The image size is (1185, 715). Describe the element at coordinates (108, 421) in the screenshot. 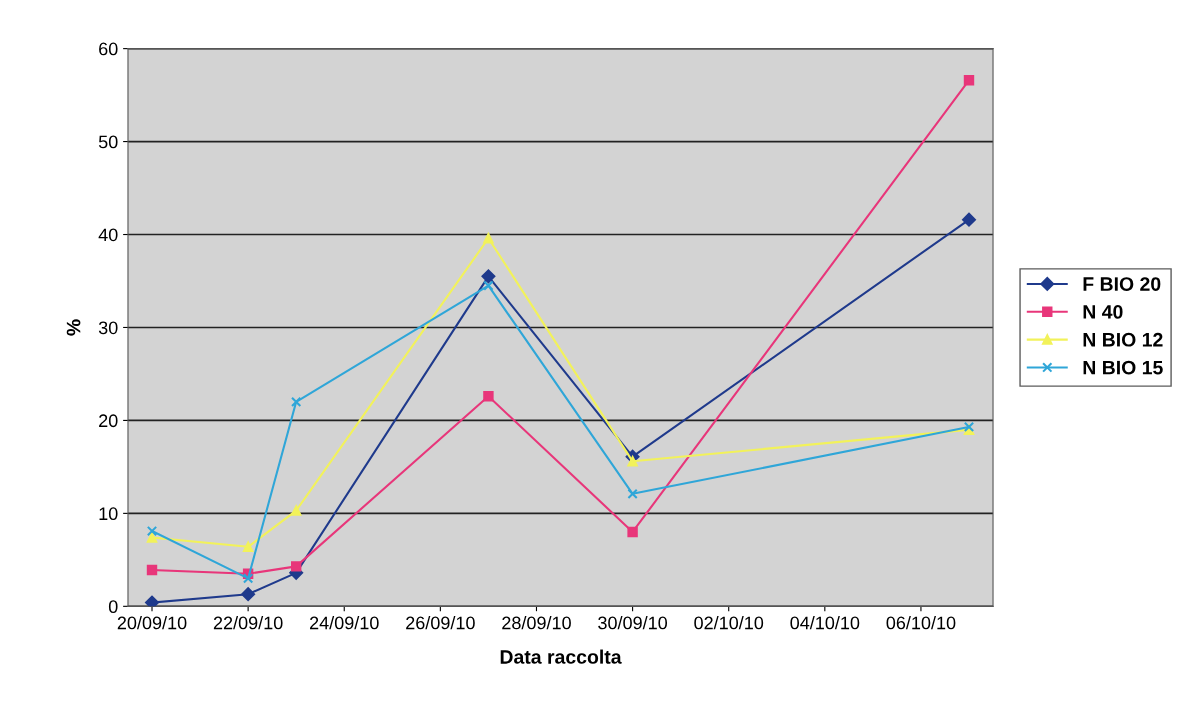

I see `y-tick-label: 20` at that location.